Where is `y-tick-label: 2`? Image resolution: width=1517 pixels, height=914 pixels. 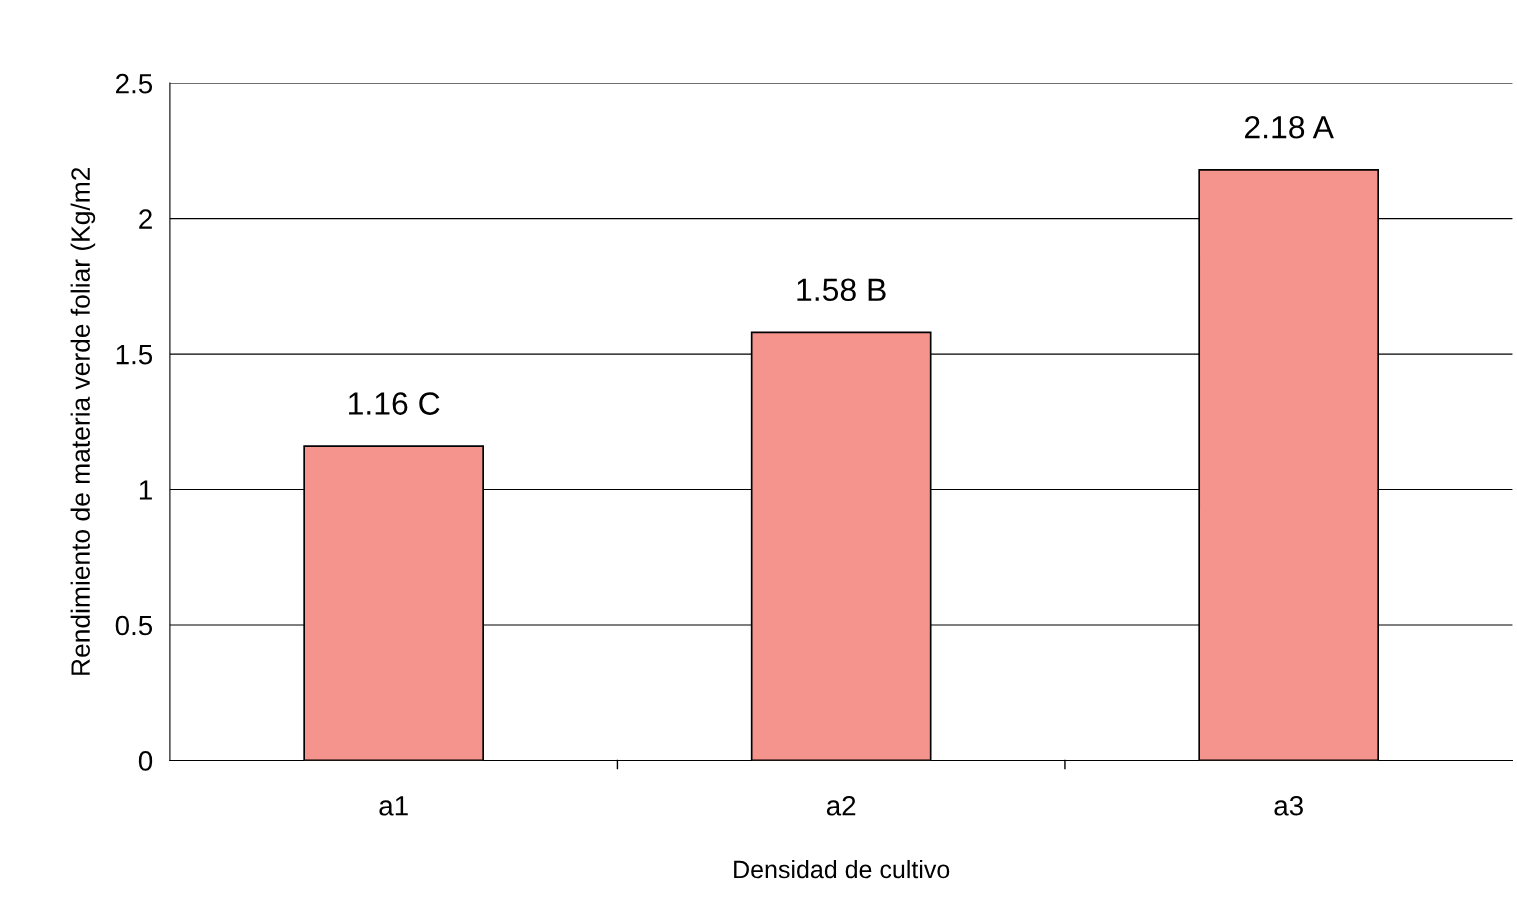 y-tick-label: 2 is located at coordinates (145, 219).